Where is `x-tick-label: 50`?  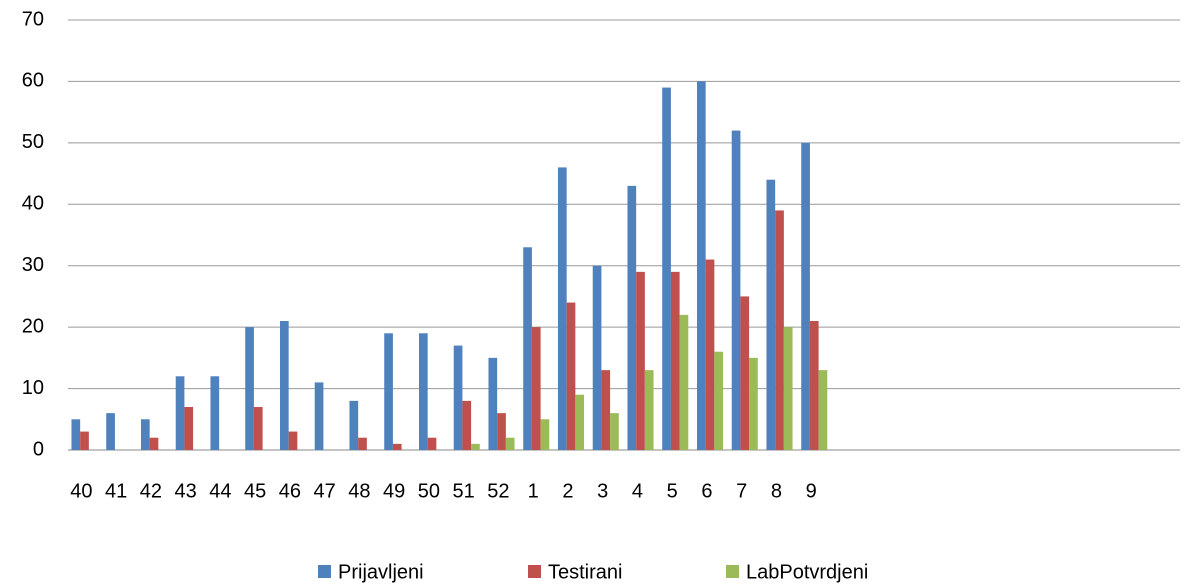 x-tick-label: 50 is located at coordinates (429, 491).